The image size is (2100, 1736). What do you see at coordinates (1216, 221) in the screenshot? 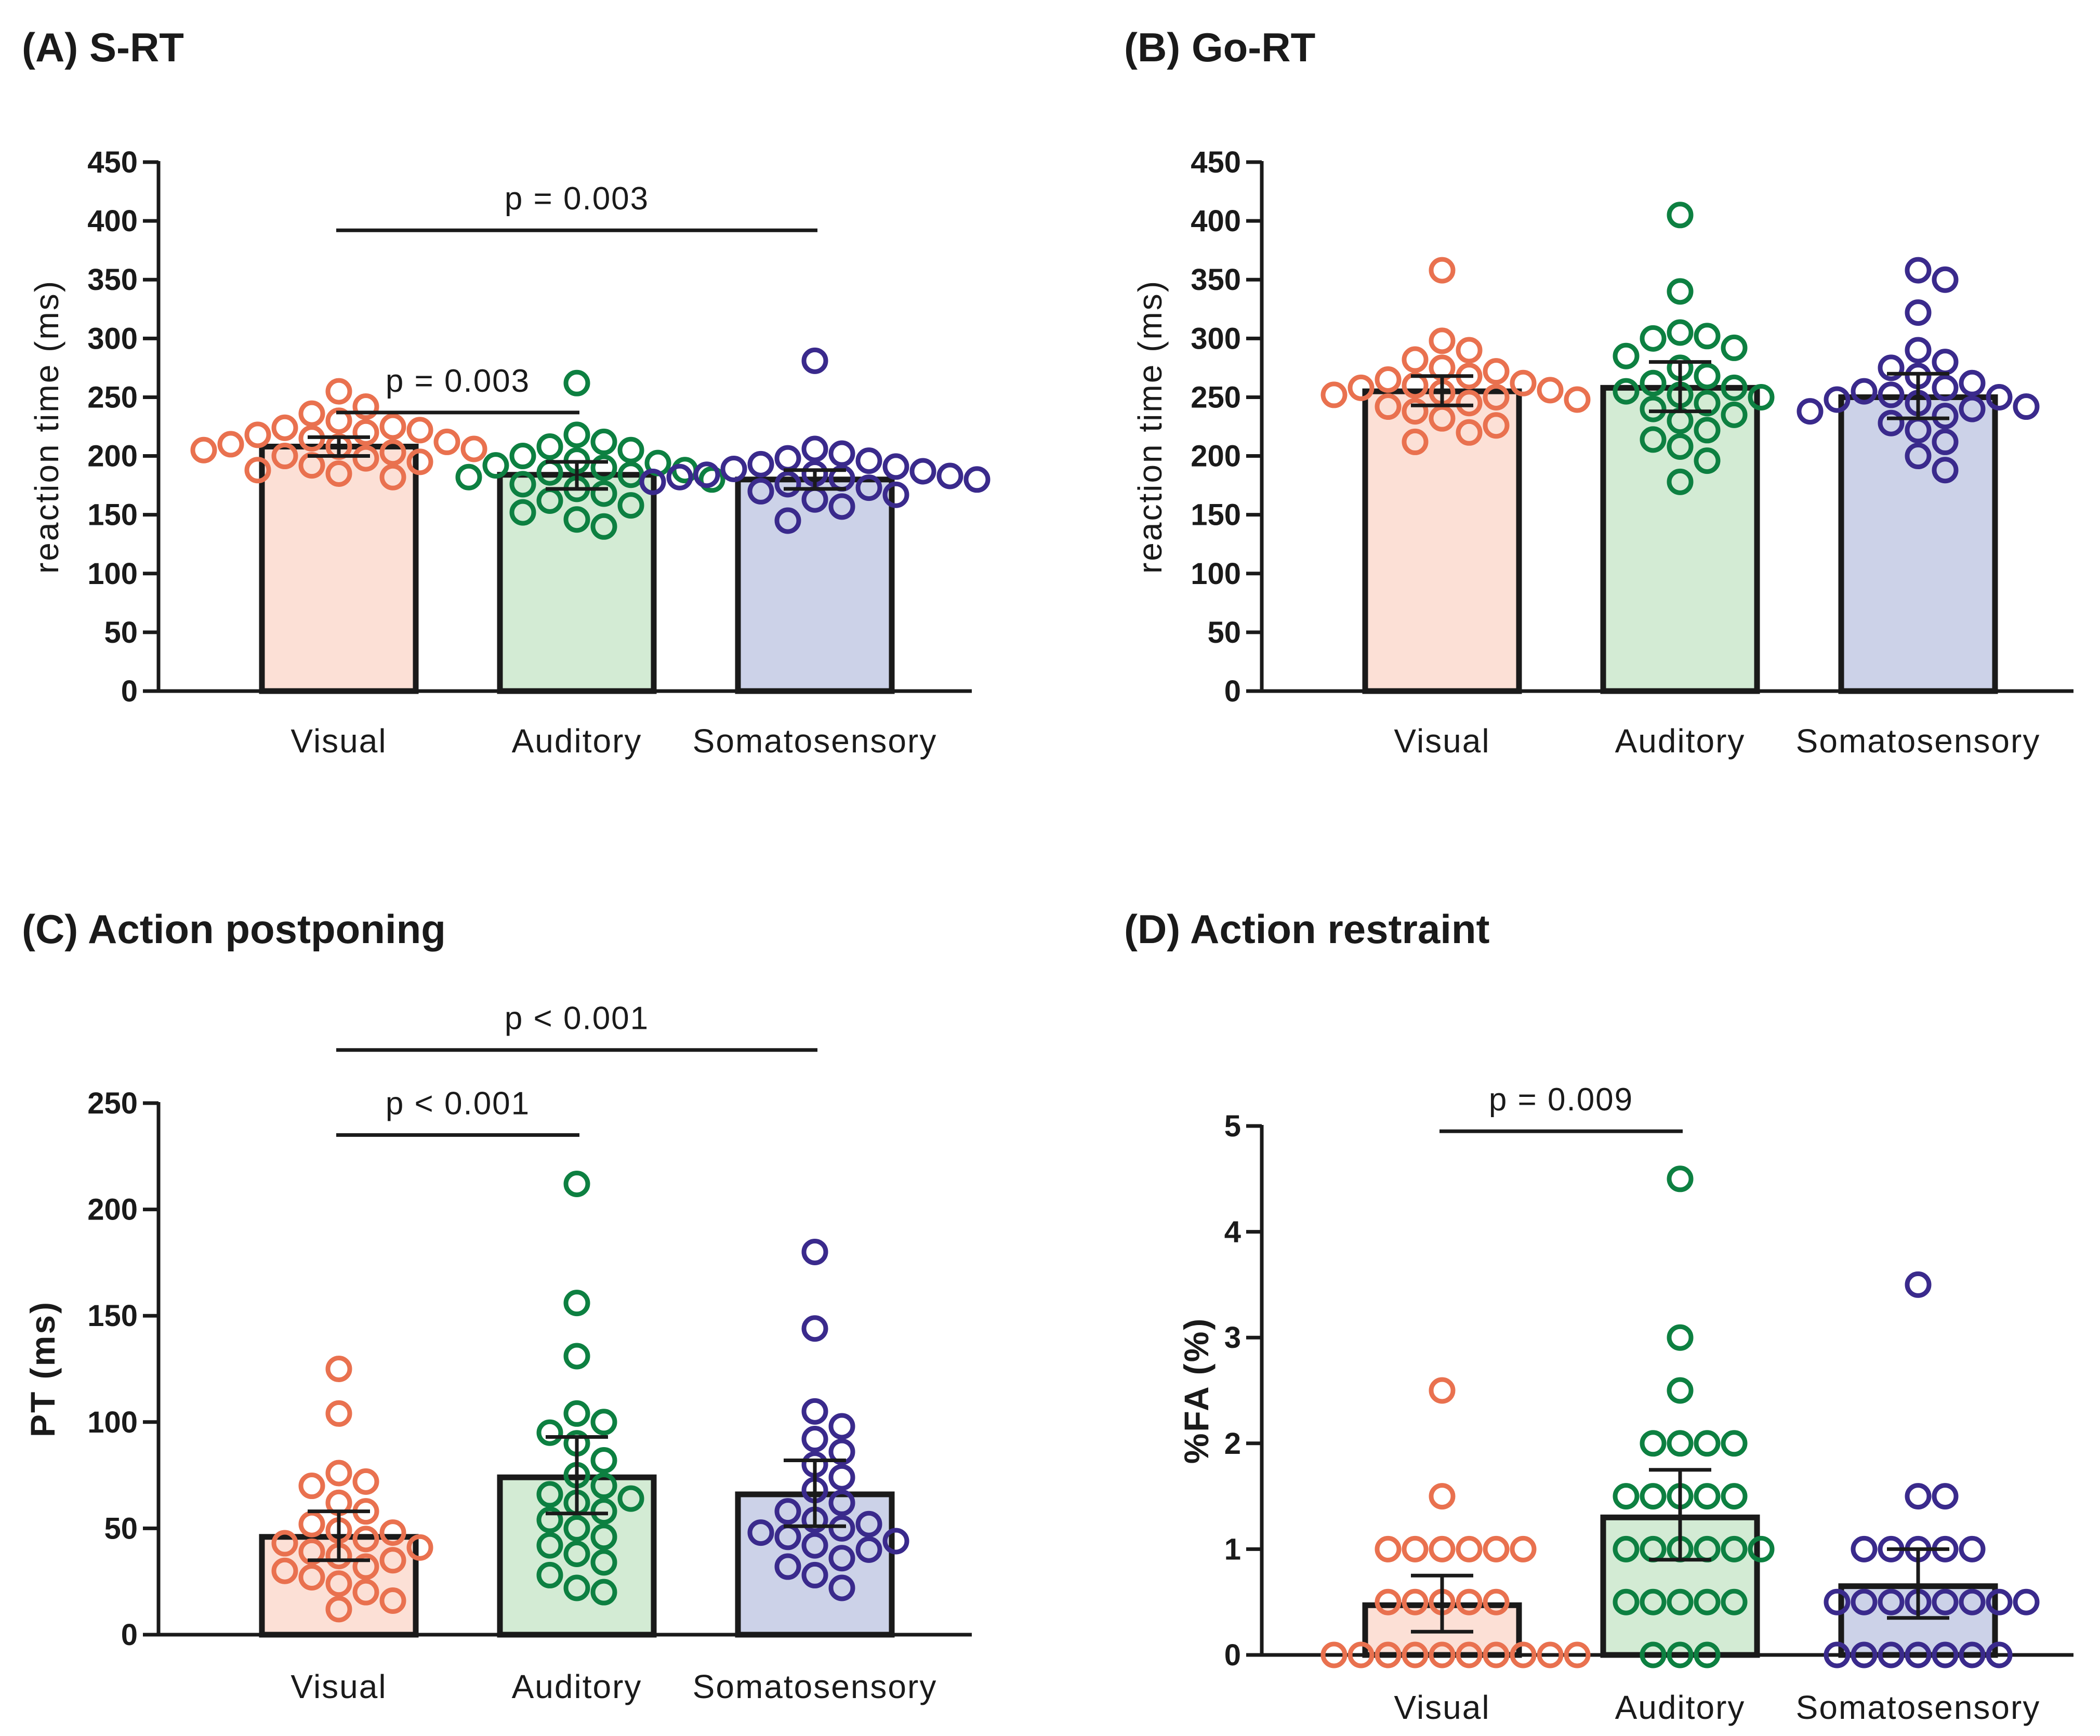
I see `y-tick-label: 400` at bounding box center [1216, 221].